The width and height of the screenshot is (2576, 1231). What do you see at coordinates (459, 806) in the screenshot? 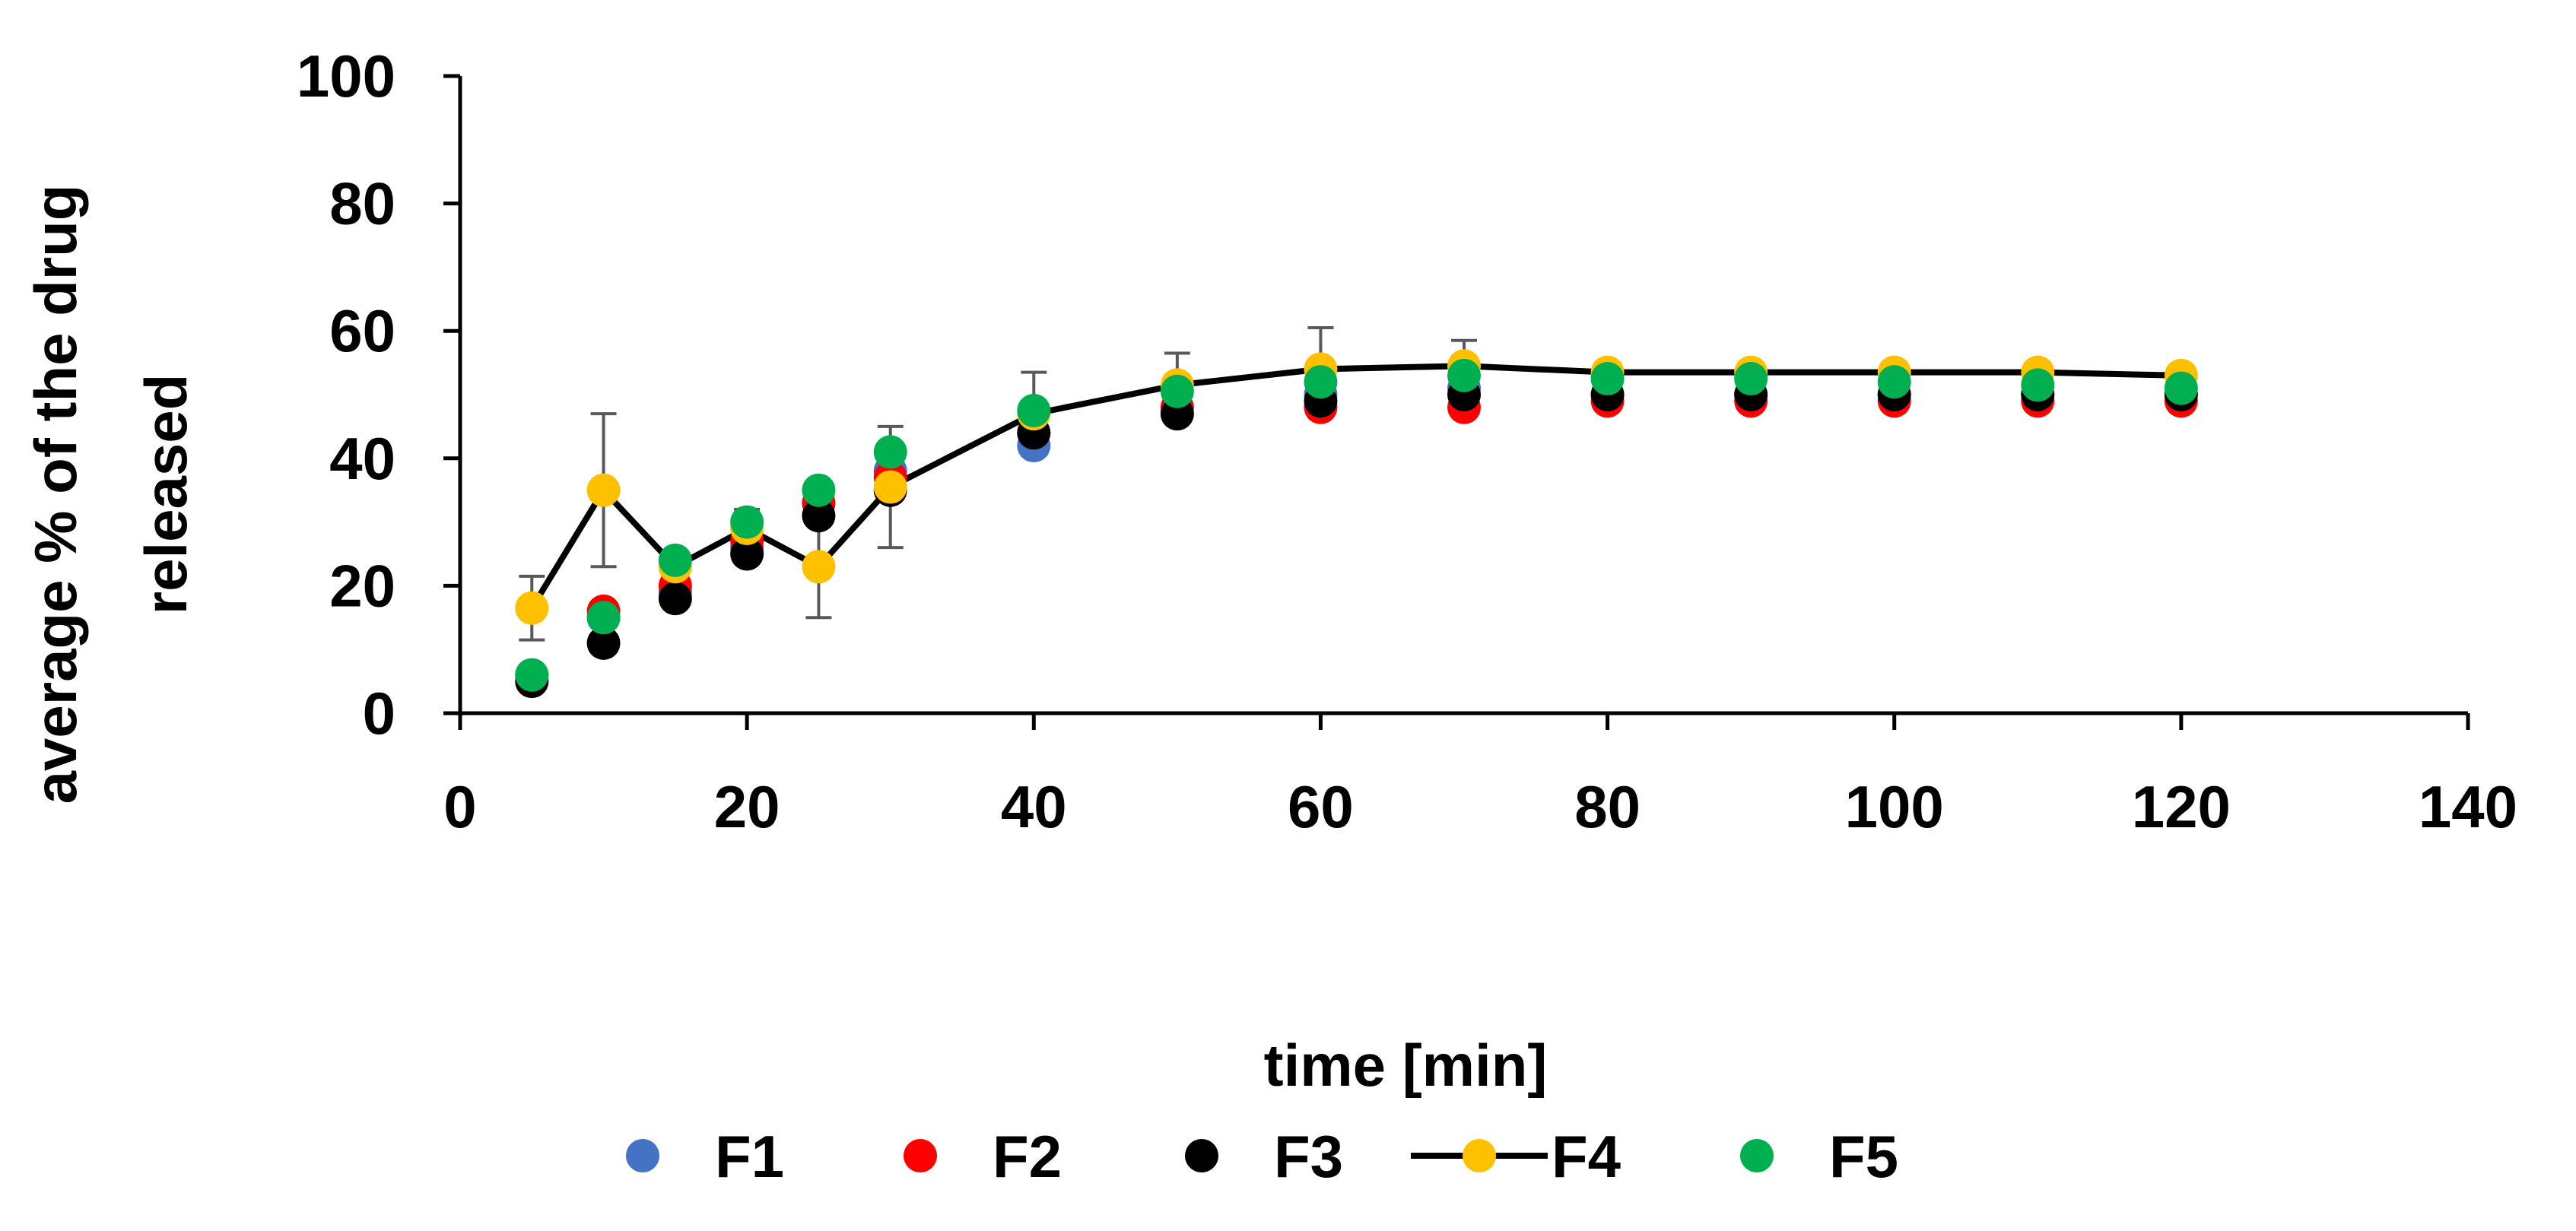
I see `x-tick-label: 0` at bounding box center [459, 806].